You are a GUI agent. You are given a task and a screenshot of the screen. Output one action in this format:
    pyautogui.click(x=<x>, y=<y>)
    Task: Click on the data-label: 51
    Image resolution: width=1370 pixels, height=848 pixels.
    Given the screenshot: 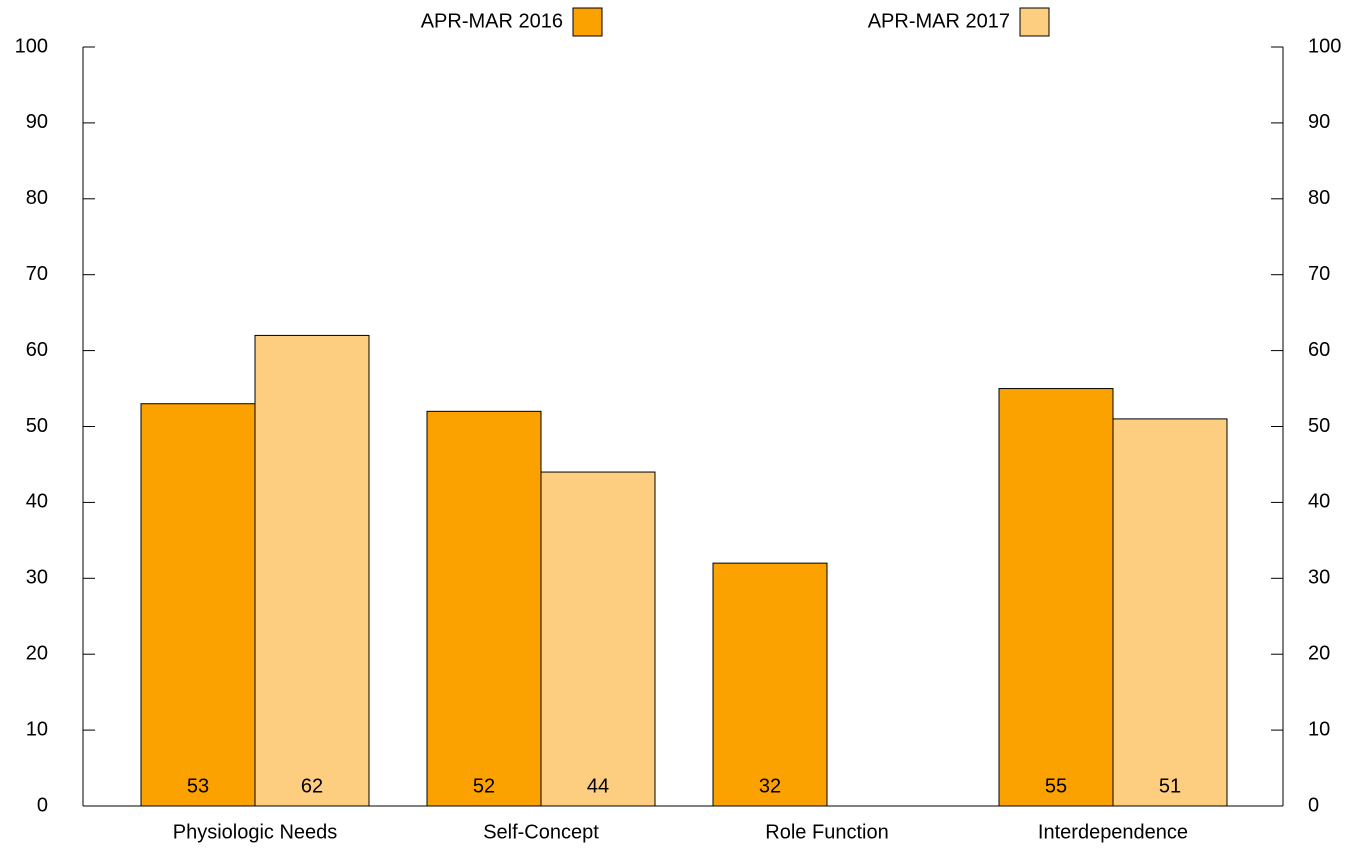 What is the action you would take?
    pyautogui.click(x=1170, y=786)
    